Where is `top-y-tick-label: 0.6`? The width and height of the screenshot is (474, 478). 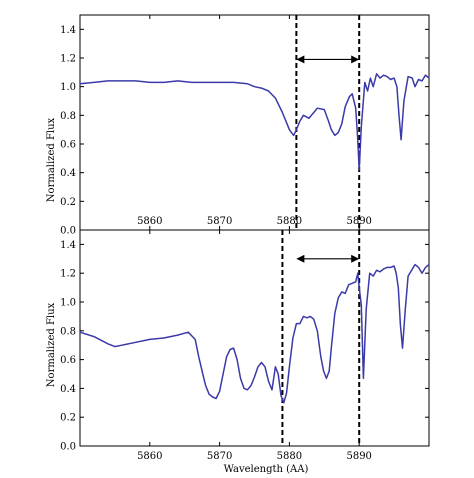
top-y-tick-label: 0.6 is located at coordinates (68, 145).